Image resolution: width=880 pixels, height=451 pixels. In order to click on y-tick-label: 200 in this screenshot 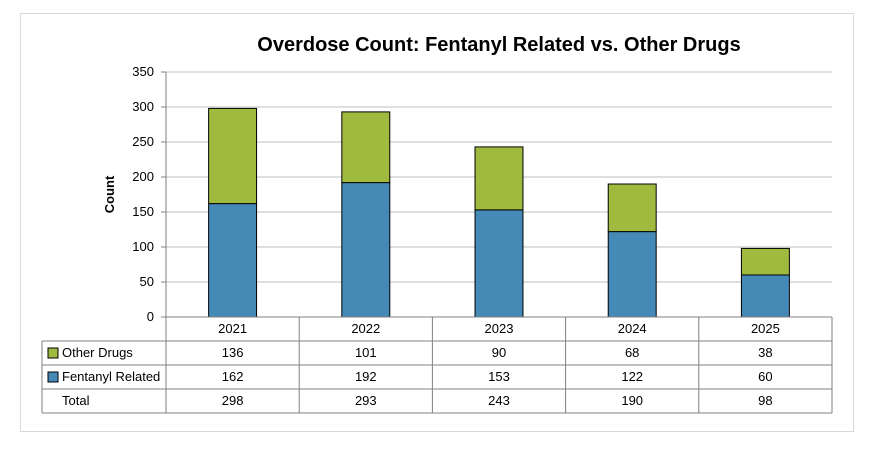, I will do `click(143, 176)`.